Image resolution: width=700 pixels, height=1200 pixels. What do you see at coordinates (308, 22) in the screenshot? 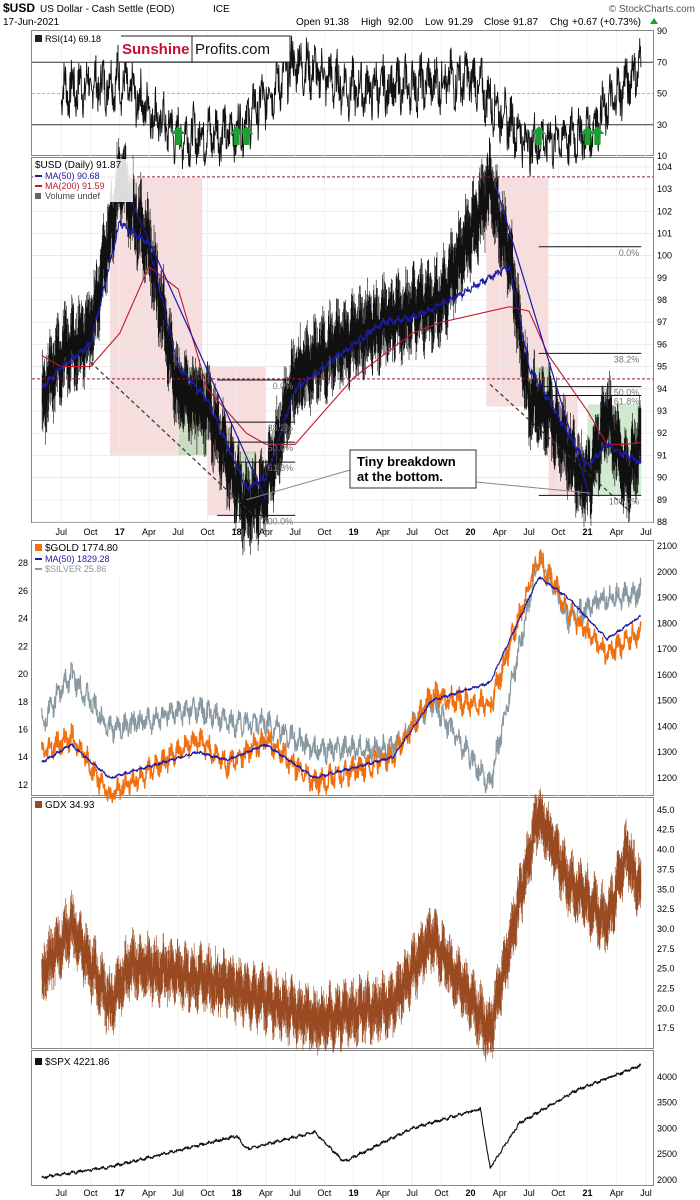
I see `open-label: Open` at bounding box center [308, 22].